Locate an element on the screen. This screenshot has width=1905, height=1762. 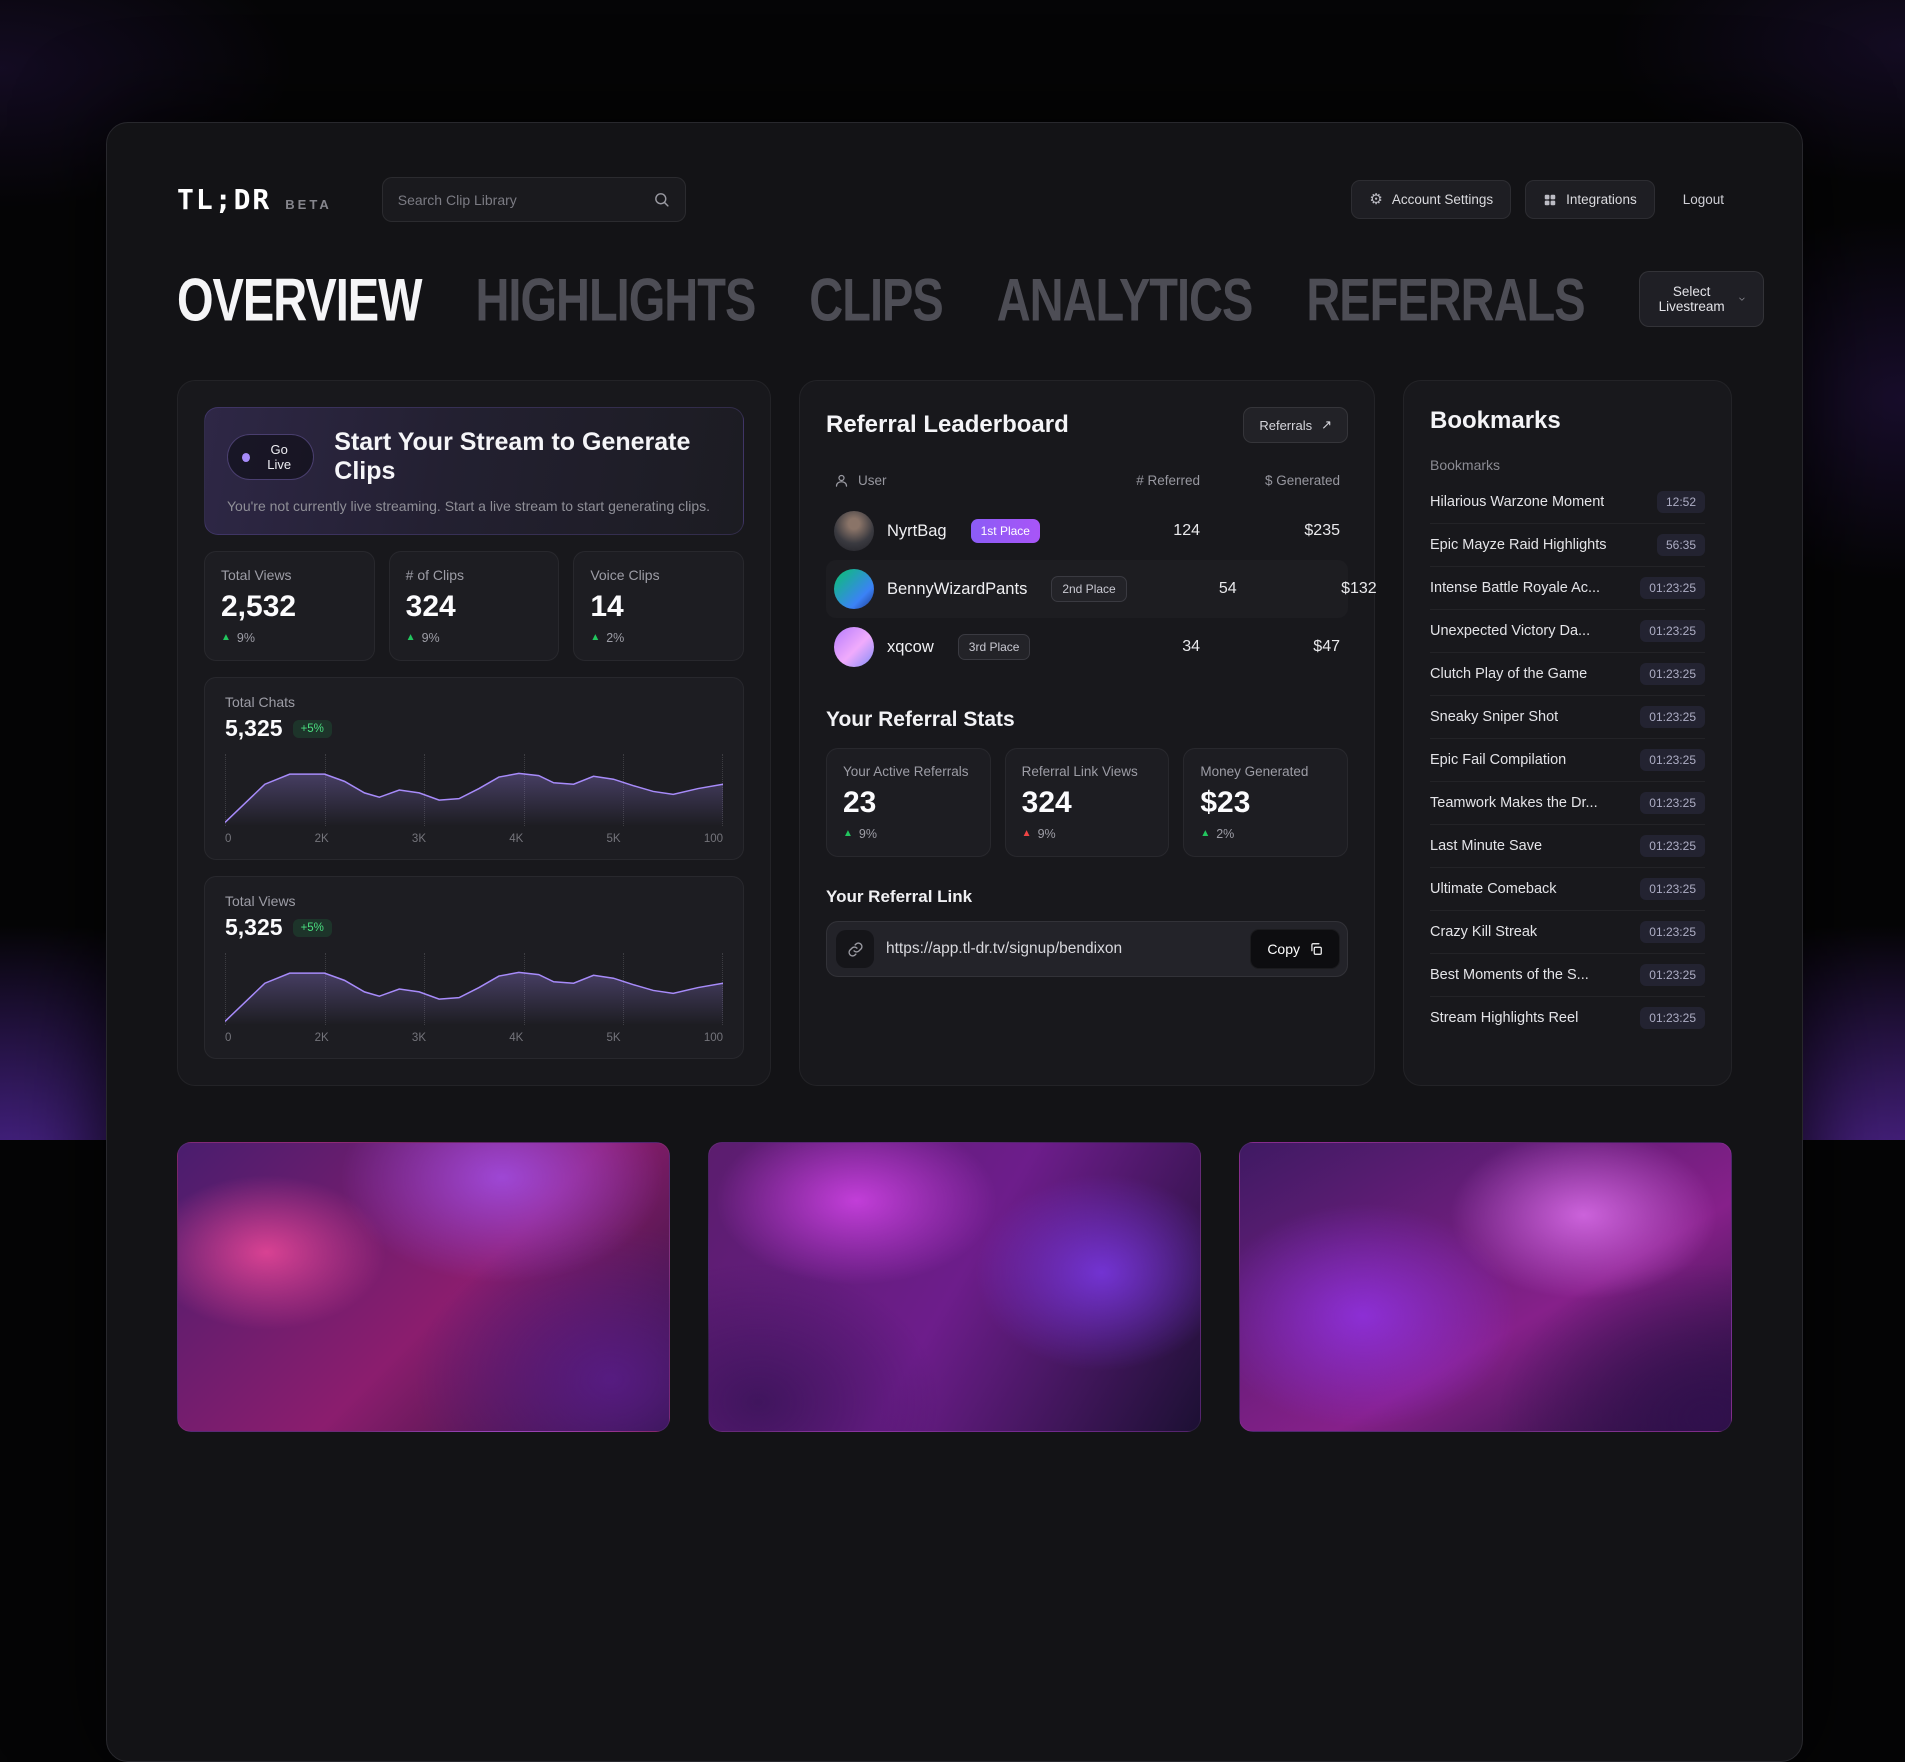
account-settings-button: ⚙ Account Settings is located at coordinates (1431, 199).